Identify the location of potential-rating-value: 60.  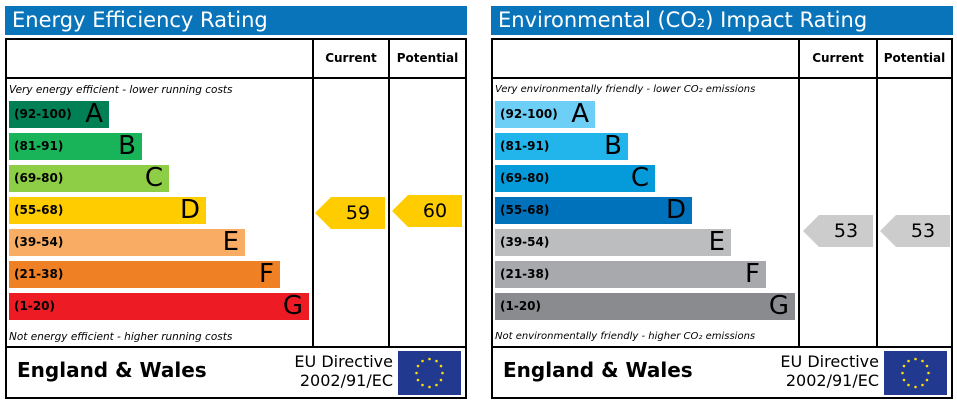
(435, 211).